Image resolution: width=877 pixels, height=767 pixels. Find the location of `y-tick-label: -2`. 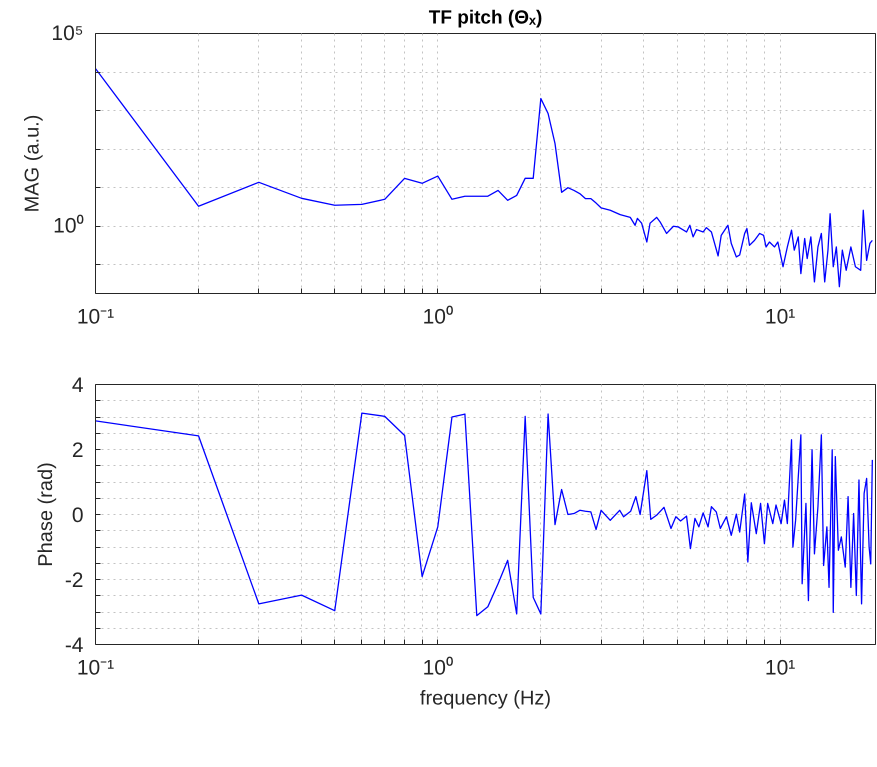

y-tick-label: -2 is located at coordinates (74, 580).